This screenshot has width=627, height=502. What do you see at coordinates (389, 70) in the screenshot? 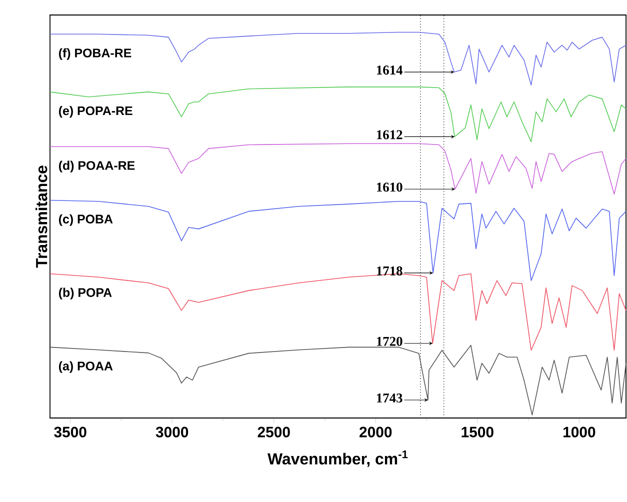
I see `annotation: 1614` at bounding box center [389, 70].